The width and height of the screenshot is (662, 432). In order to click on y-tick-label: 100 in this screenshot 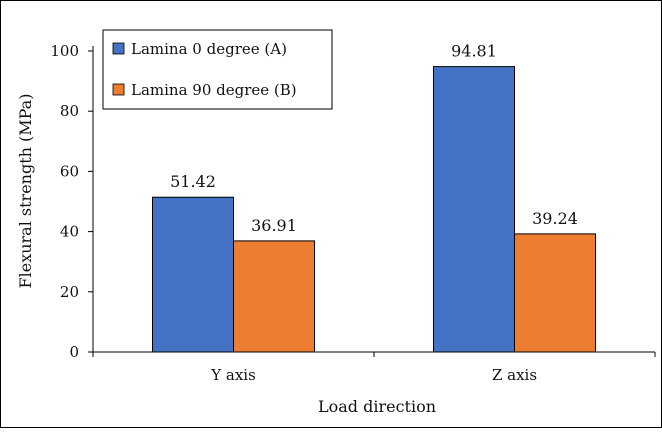, I will do `click(64, 51)`.